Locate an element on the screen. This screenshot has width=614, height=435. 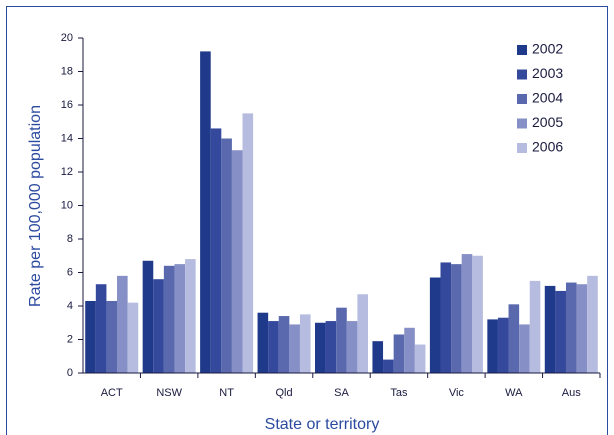
x-tick-label: Aus is located at coordinates (571, 393).